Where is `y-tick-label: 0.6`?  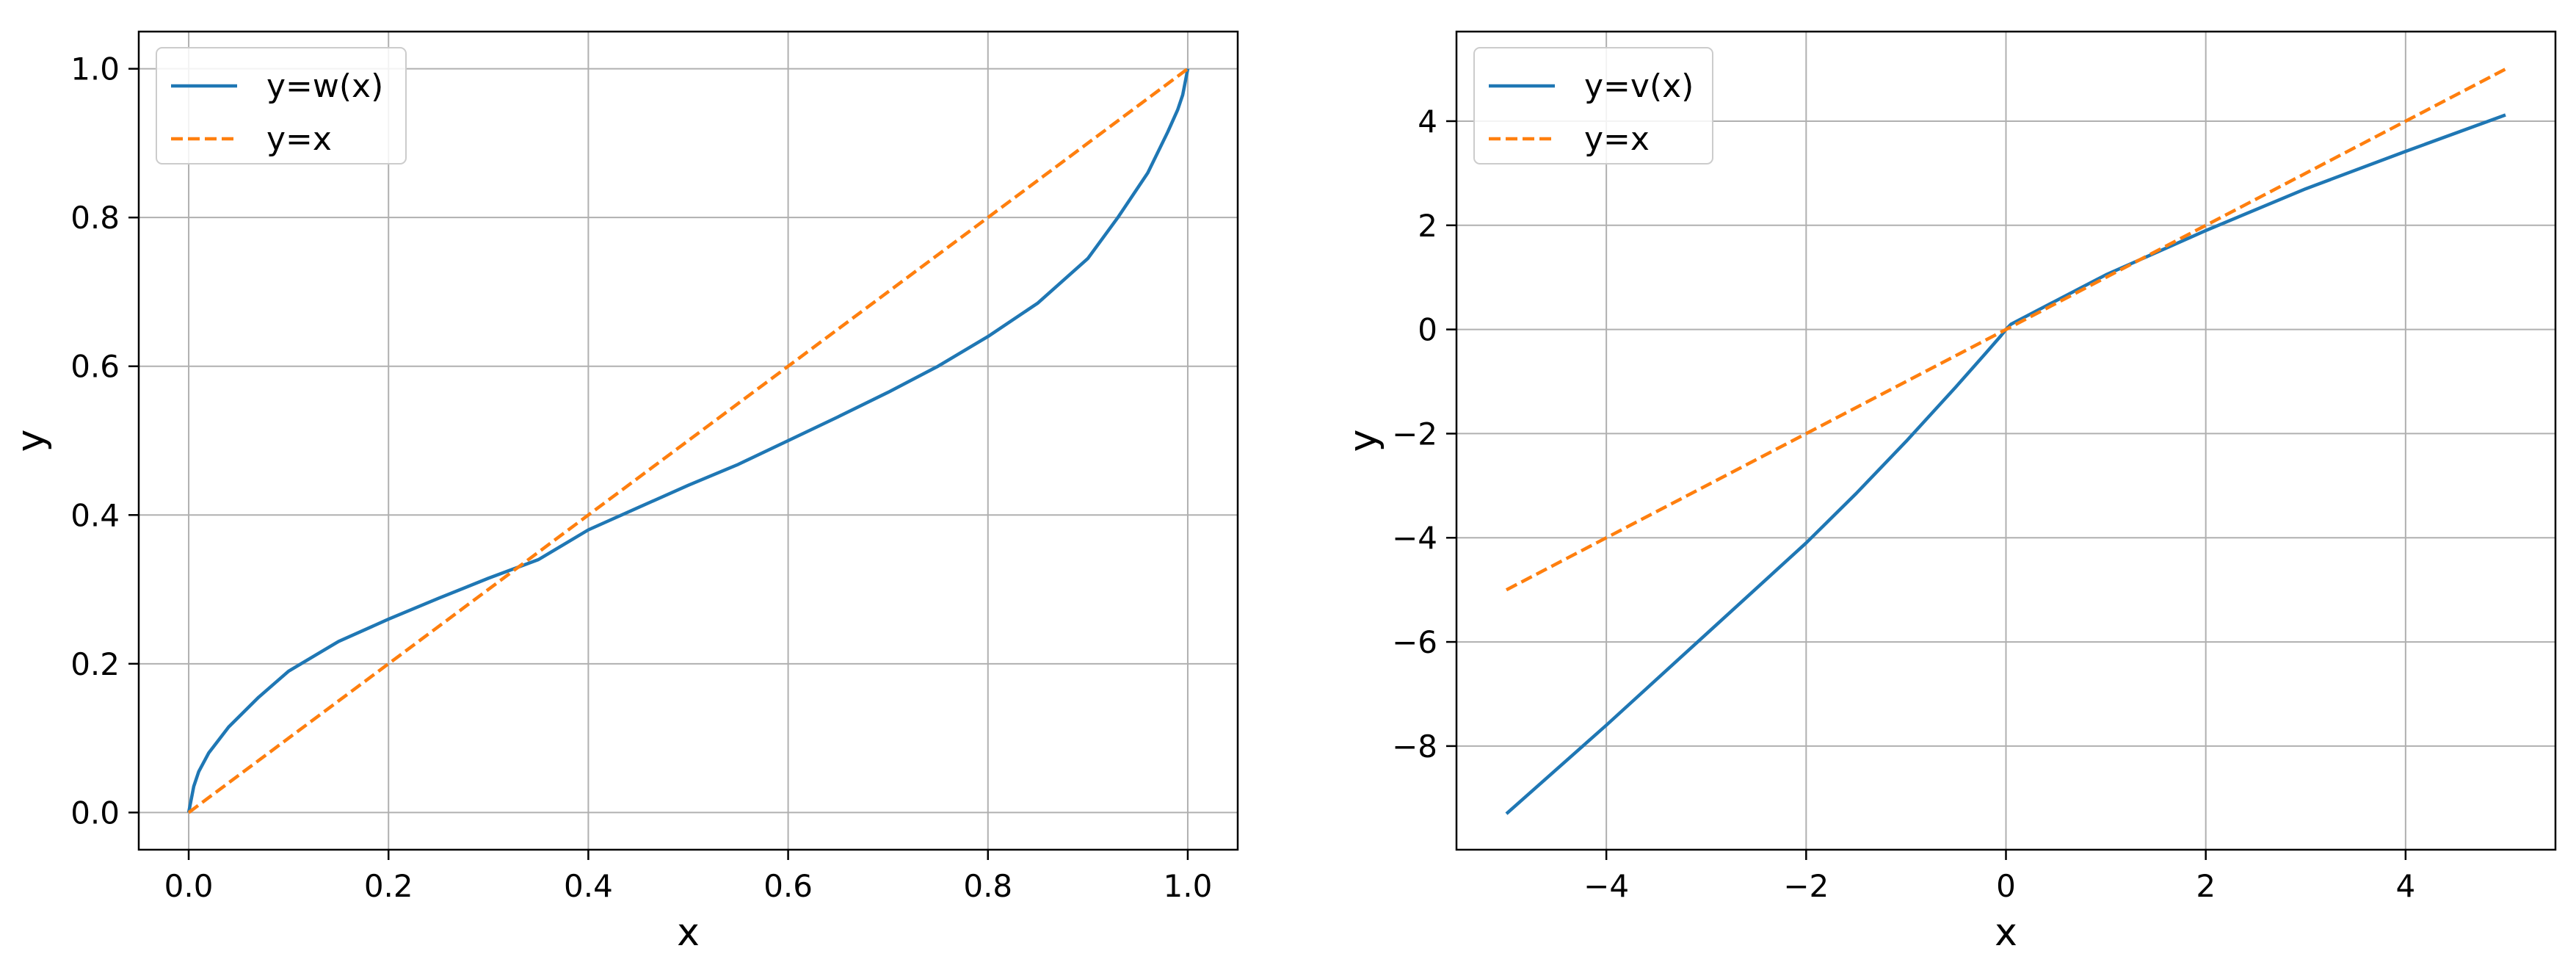 y-tick-label: 0.6 is located at coordinates (95, 367).